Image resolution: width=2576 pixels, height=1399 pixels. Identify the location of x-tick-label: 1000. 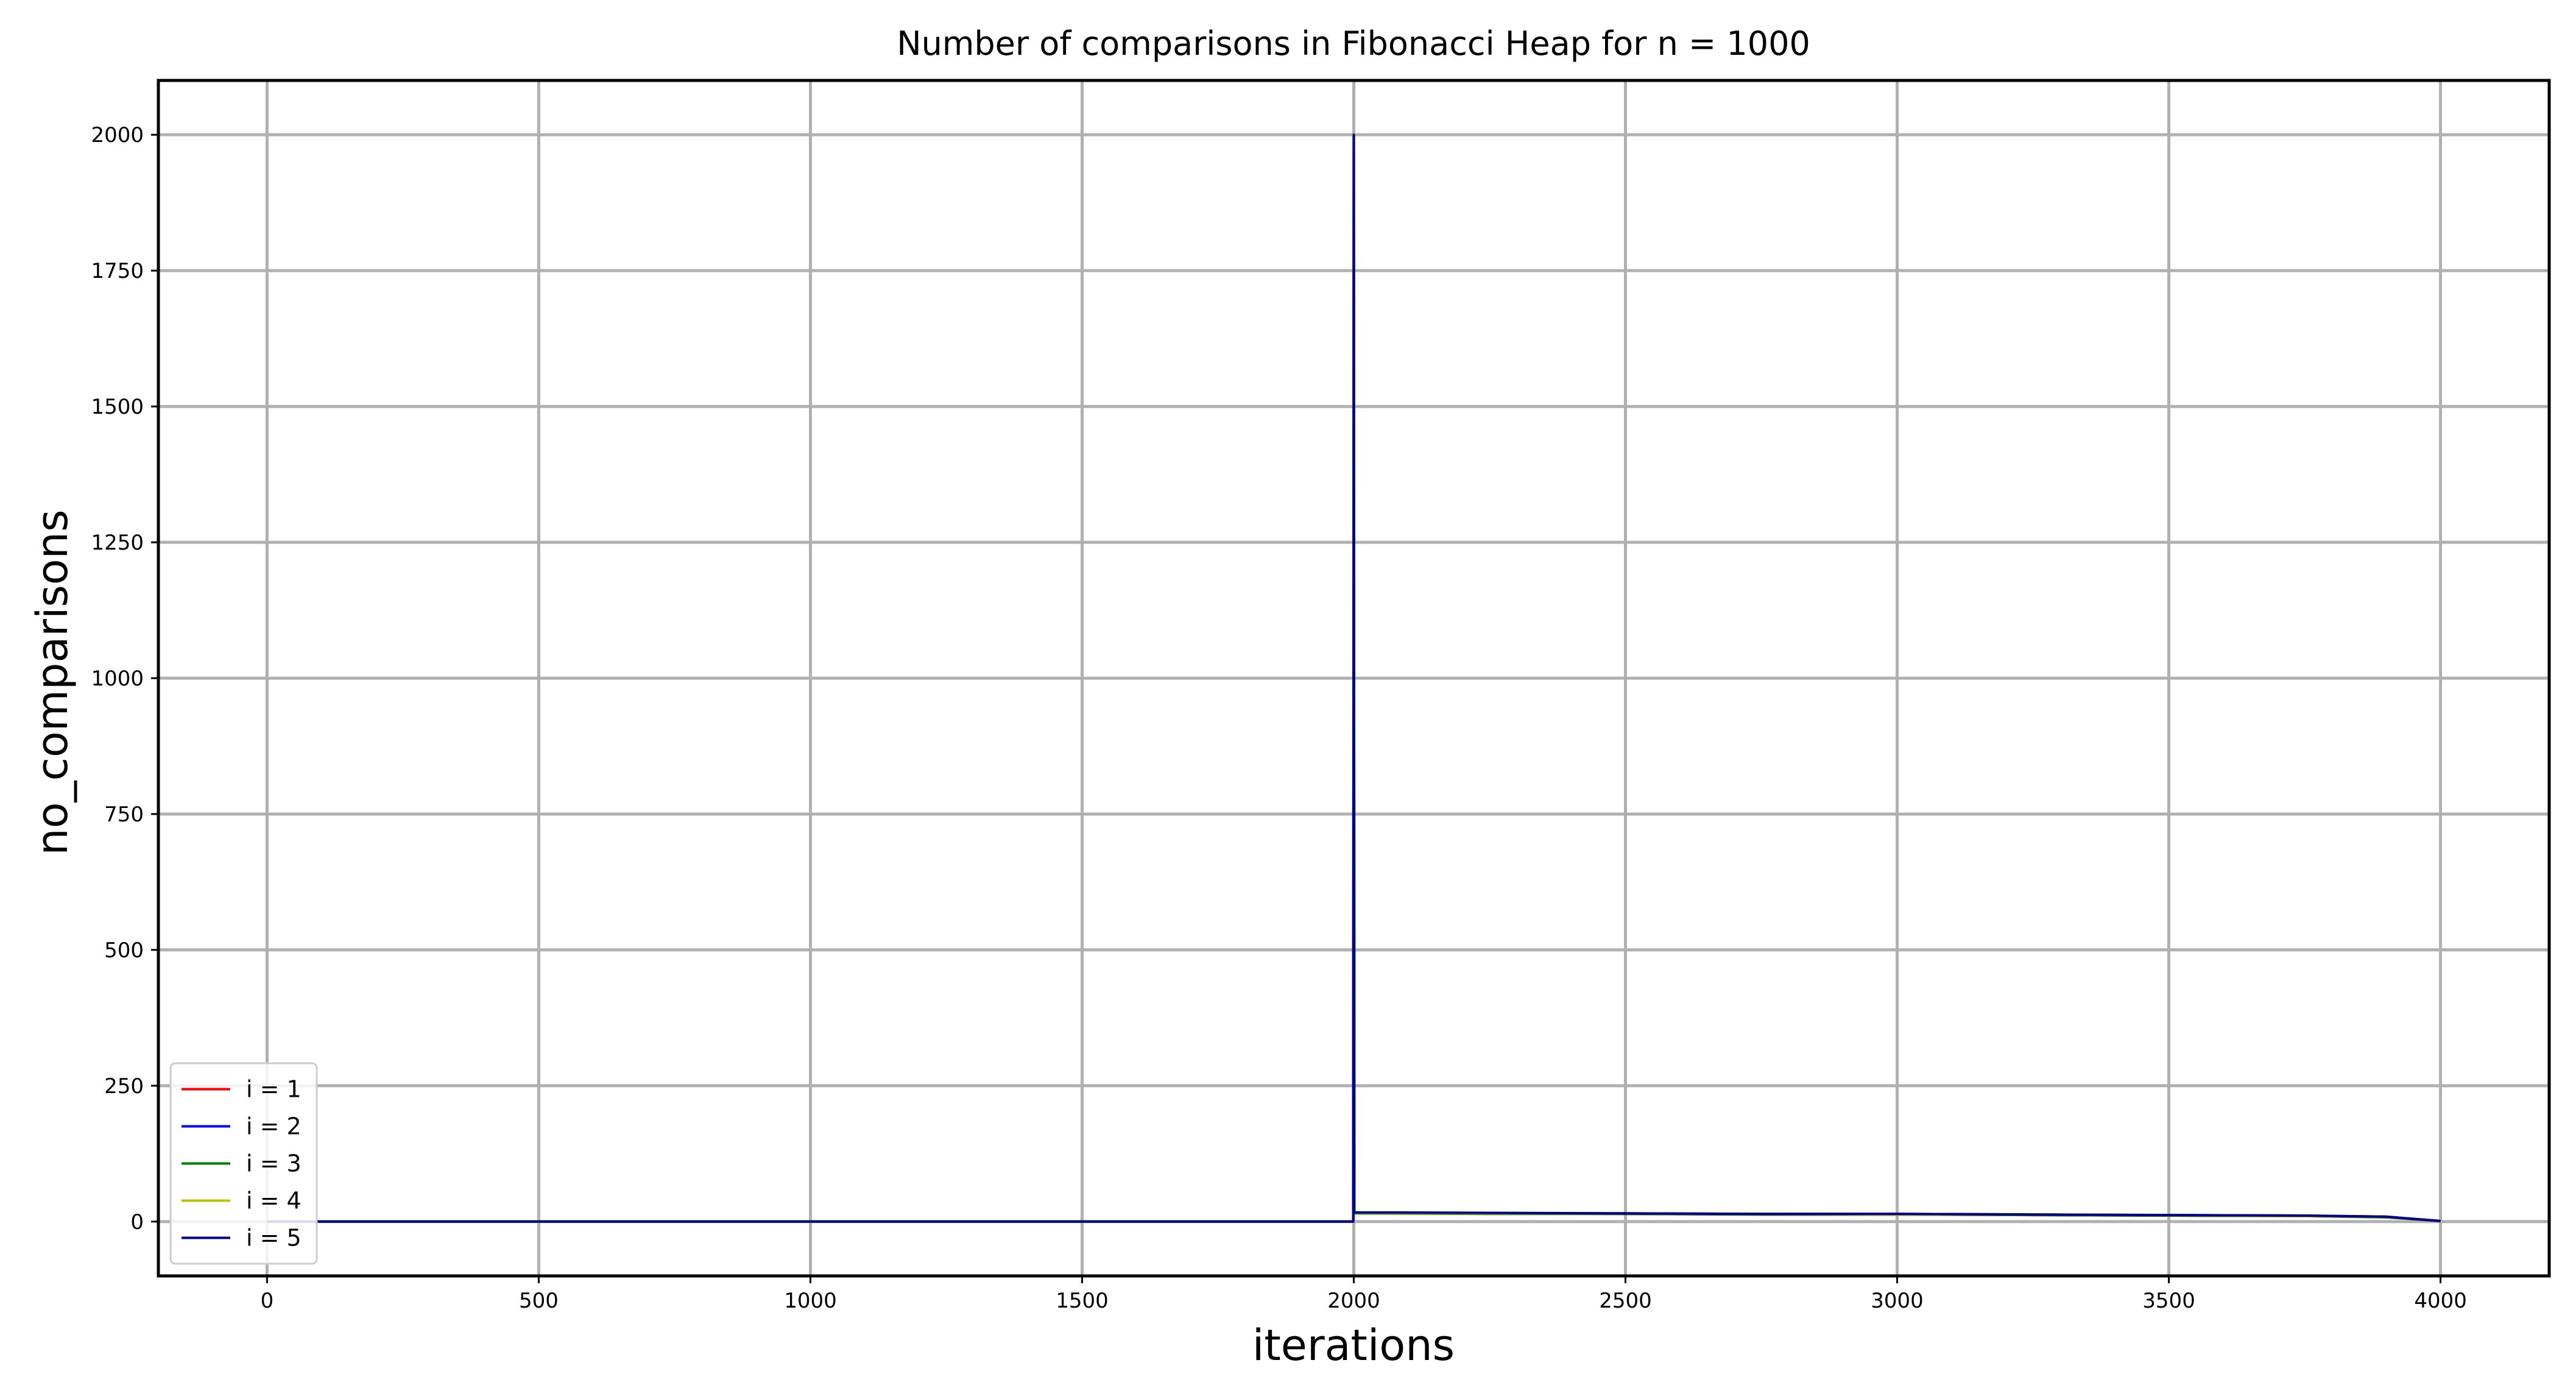
(810, 1301).